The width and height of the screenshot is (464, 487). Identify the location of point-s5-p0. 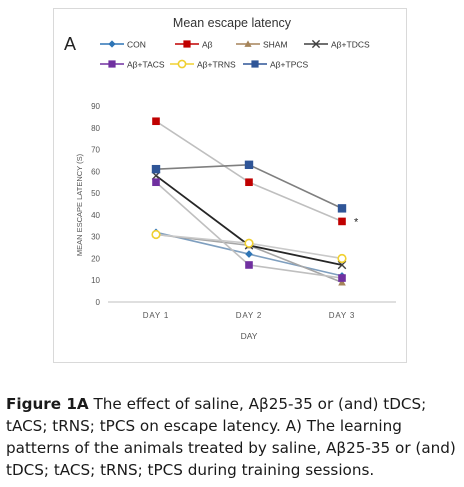
(156, 234).